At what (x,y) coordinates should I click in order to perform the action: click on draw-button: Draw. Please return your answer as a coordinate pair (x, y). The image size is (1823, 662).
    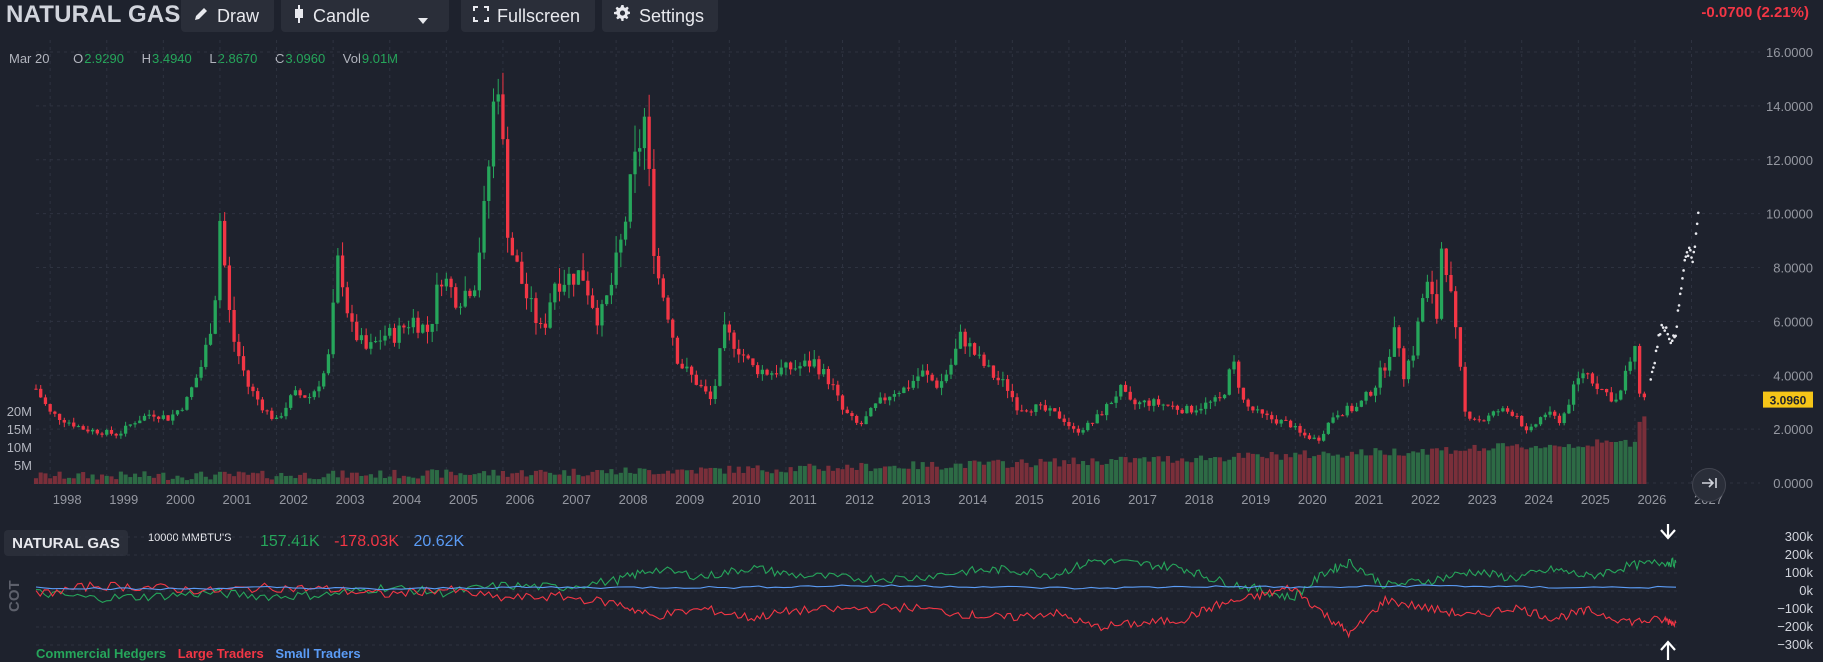
    Looking at the image, I should click on (227, 16).